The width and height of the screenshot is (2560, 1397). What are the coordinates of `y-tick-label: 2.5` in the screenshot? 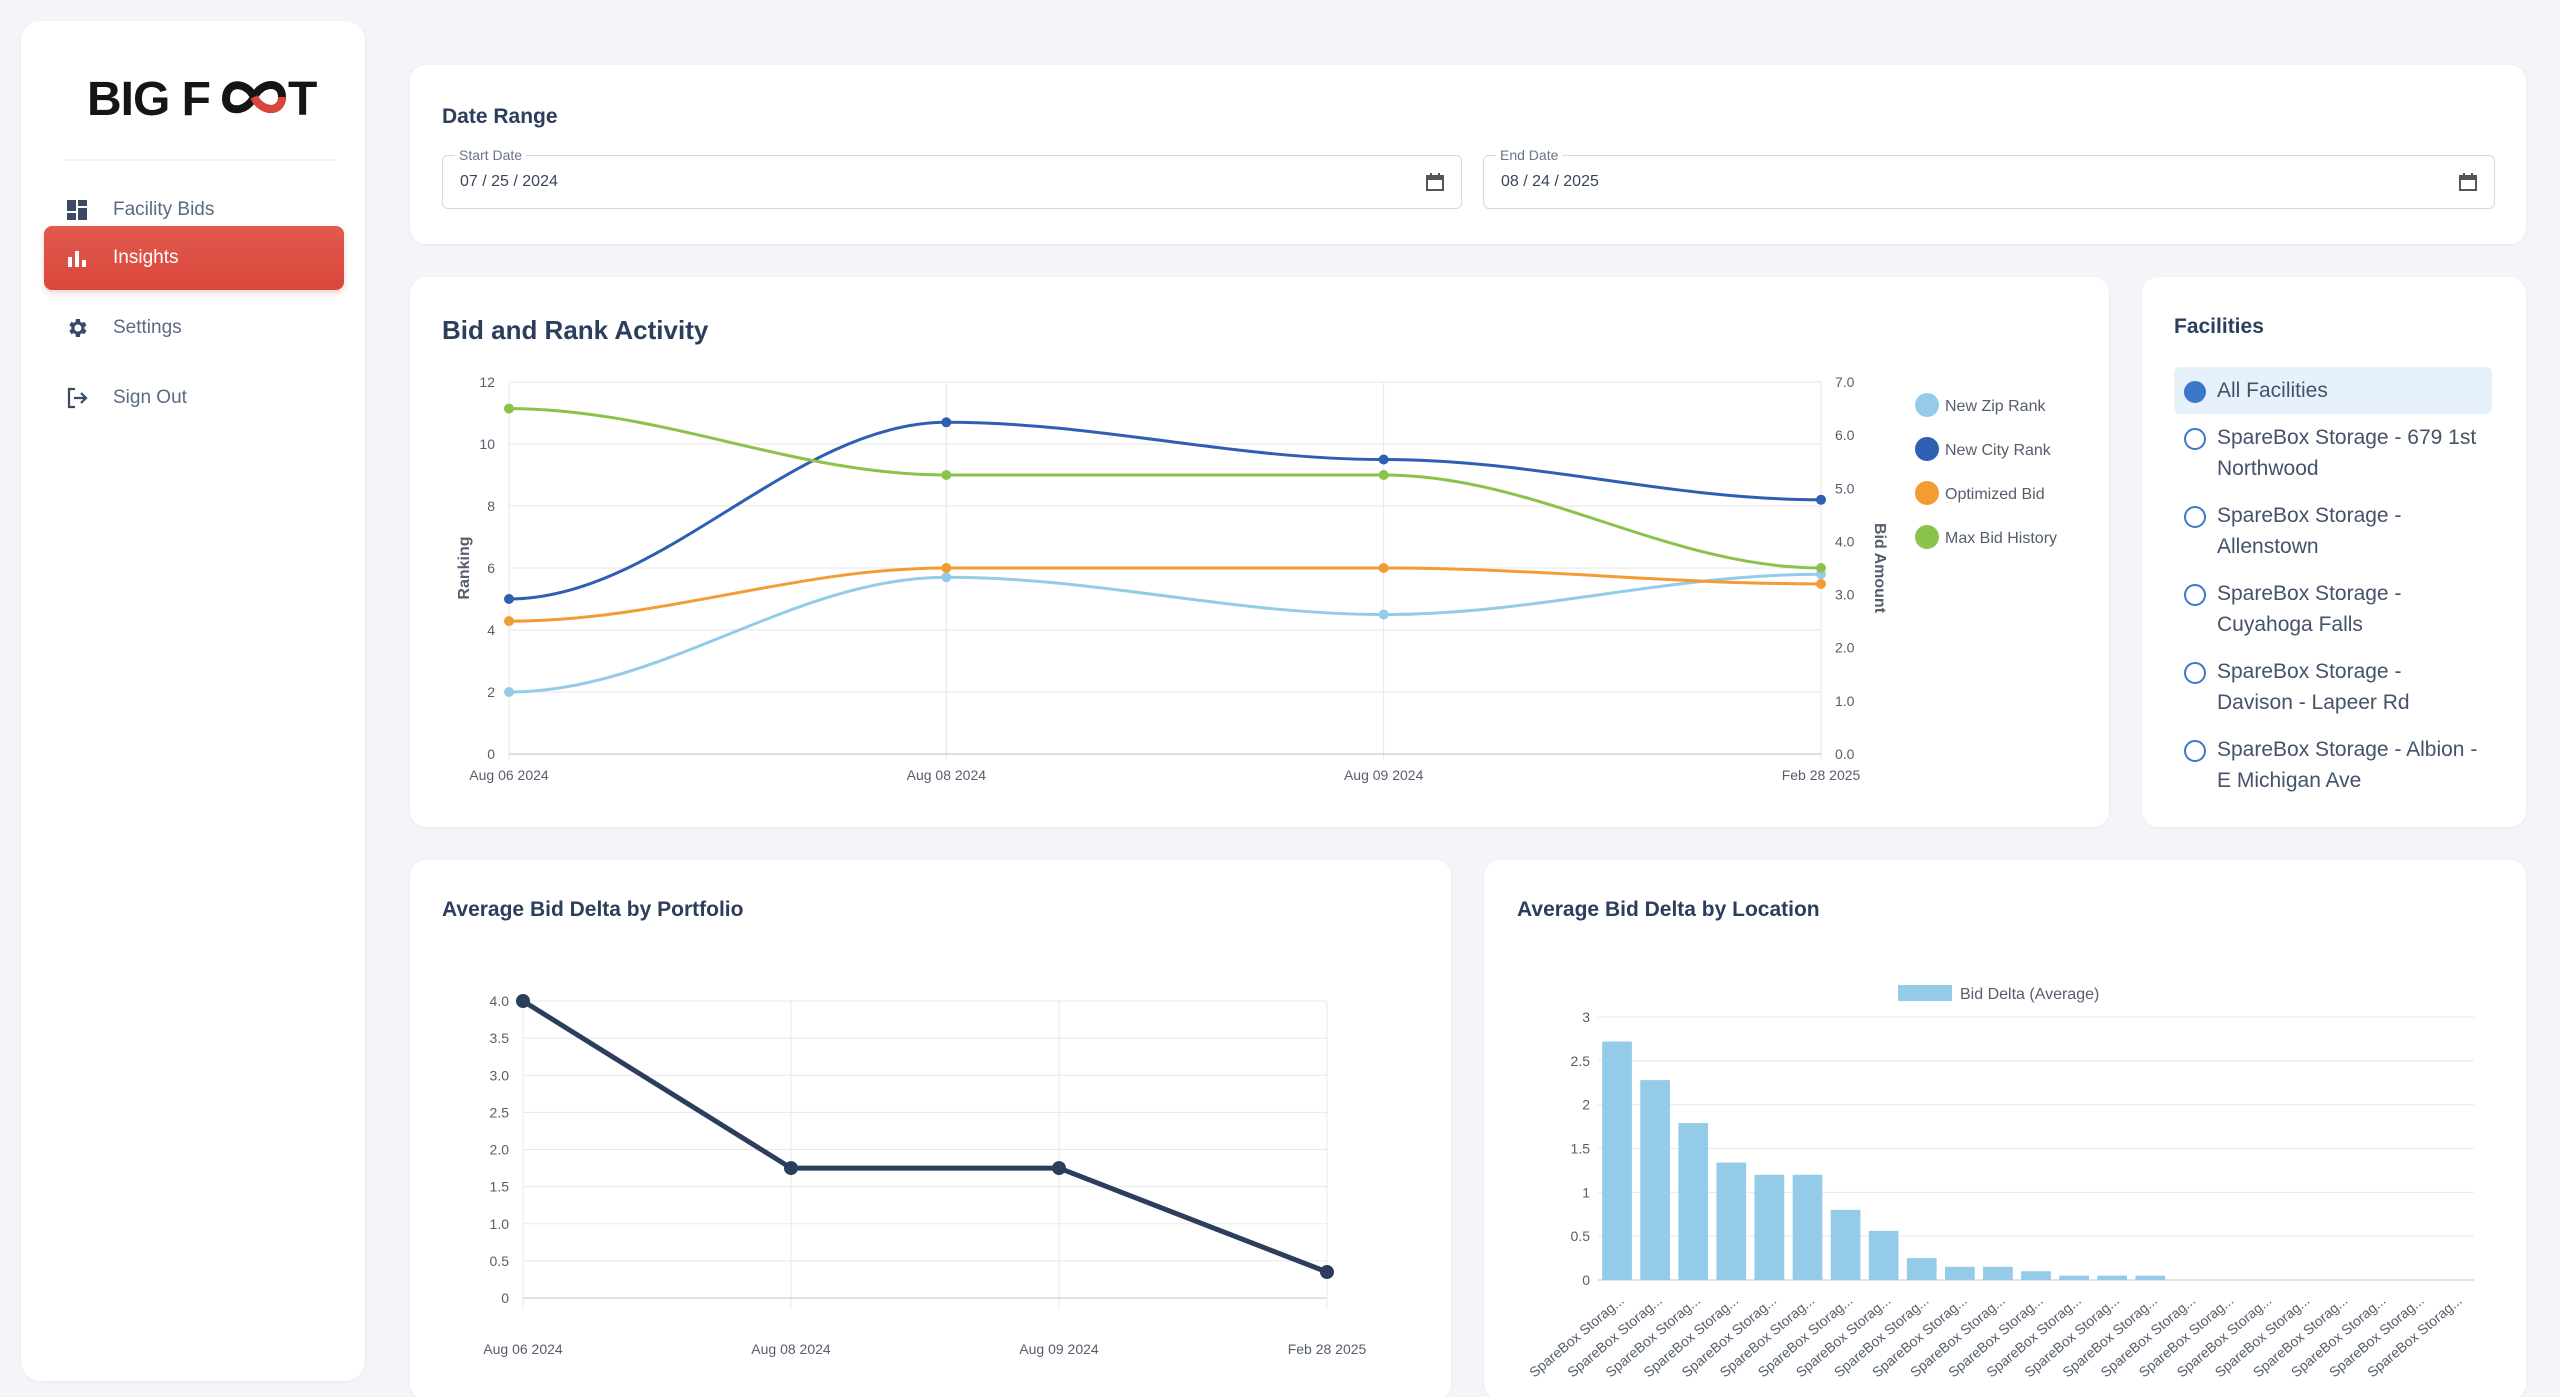 It's located at (1581, 1061).